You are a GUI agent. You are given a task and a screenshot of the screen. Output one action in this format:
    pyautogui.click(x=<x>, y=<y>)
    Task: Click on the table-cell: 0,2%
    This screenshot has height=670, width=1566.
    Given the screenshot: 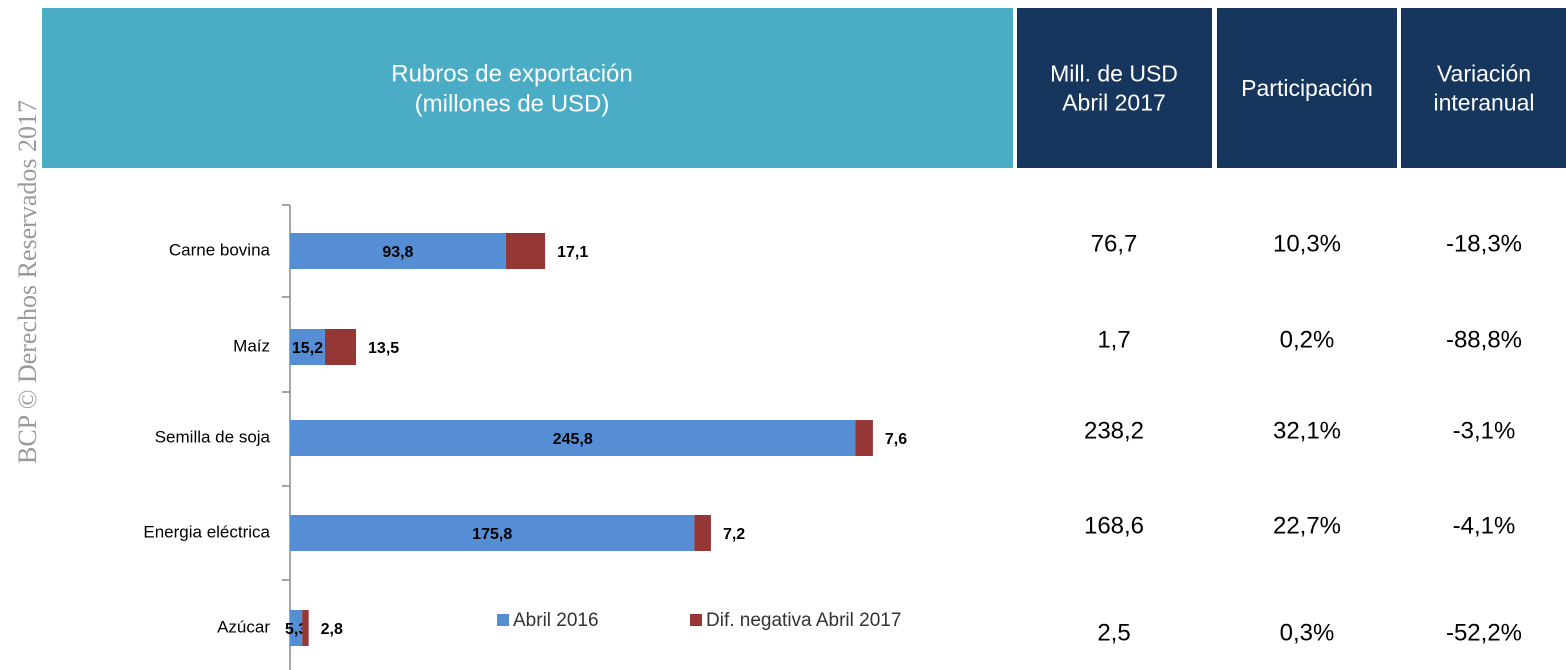 What is the action you would take?
    pyautogui.click(x=1307, y=339)
    